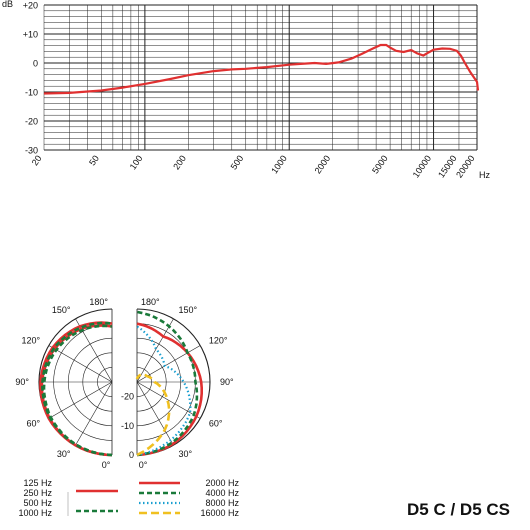  What do you see at coordinates (237, 162) in the screenshot?
I see `x-tick-label: 500` at bounding box center [237, 162].